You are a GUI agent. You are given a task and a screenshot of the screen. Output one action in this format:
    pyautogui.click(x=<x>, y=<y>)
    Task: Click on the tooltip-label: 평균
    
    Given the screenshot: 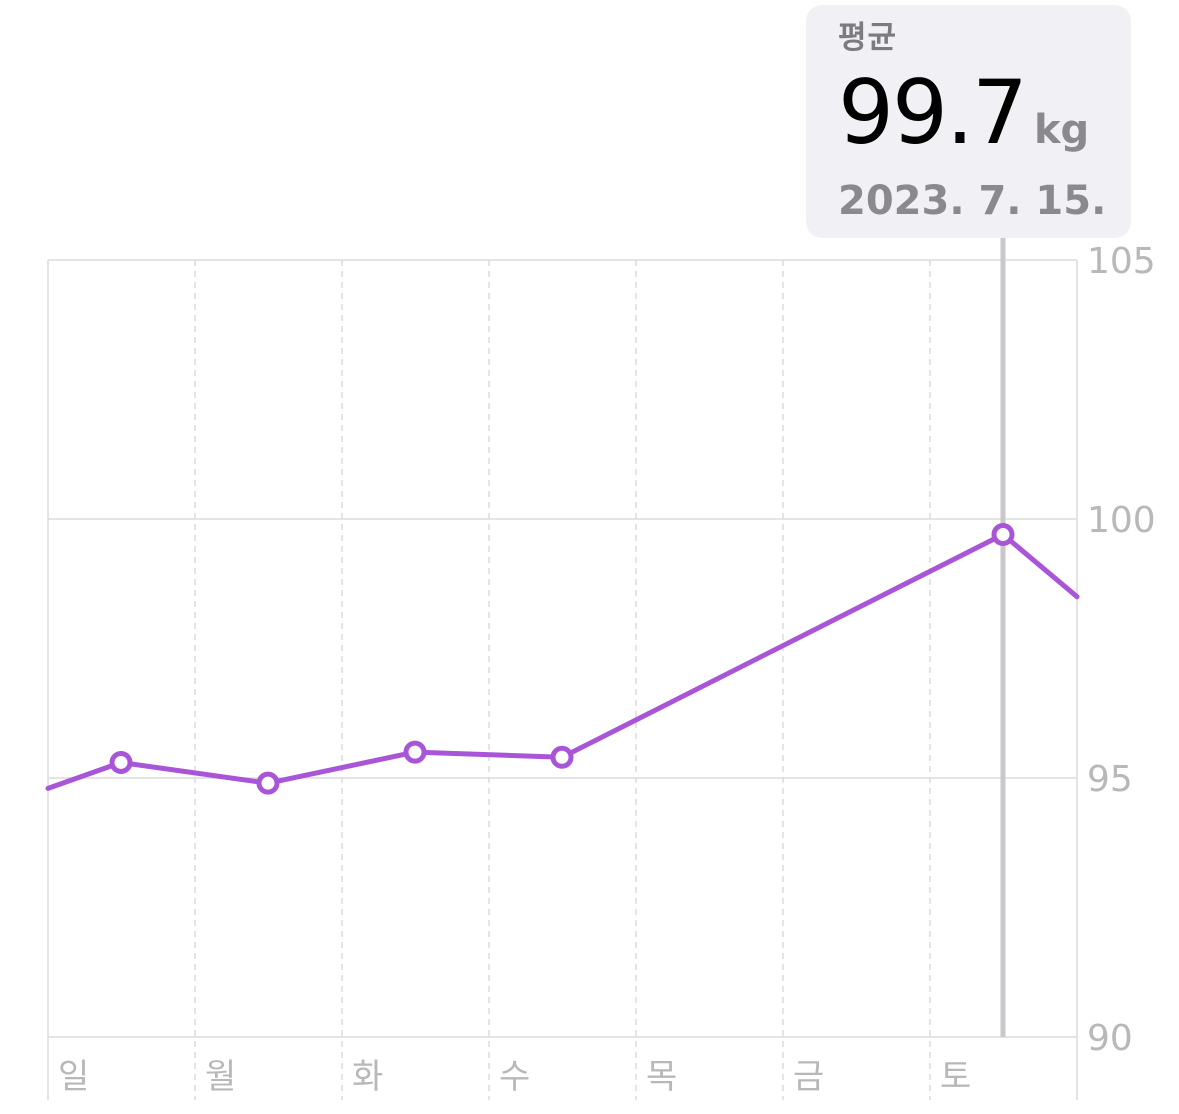 What is the action you would take?
    pyautogui.click(x=868, y=38)
    